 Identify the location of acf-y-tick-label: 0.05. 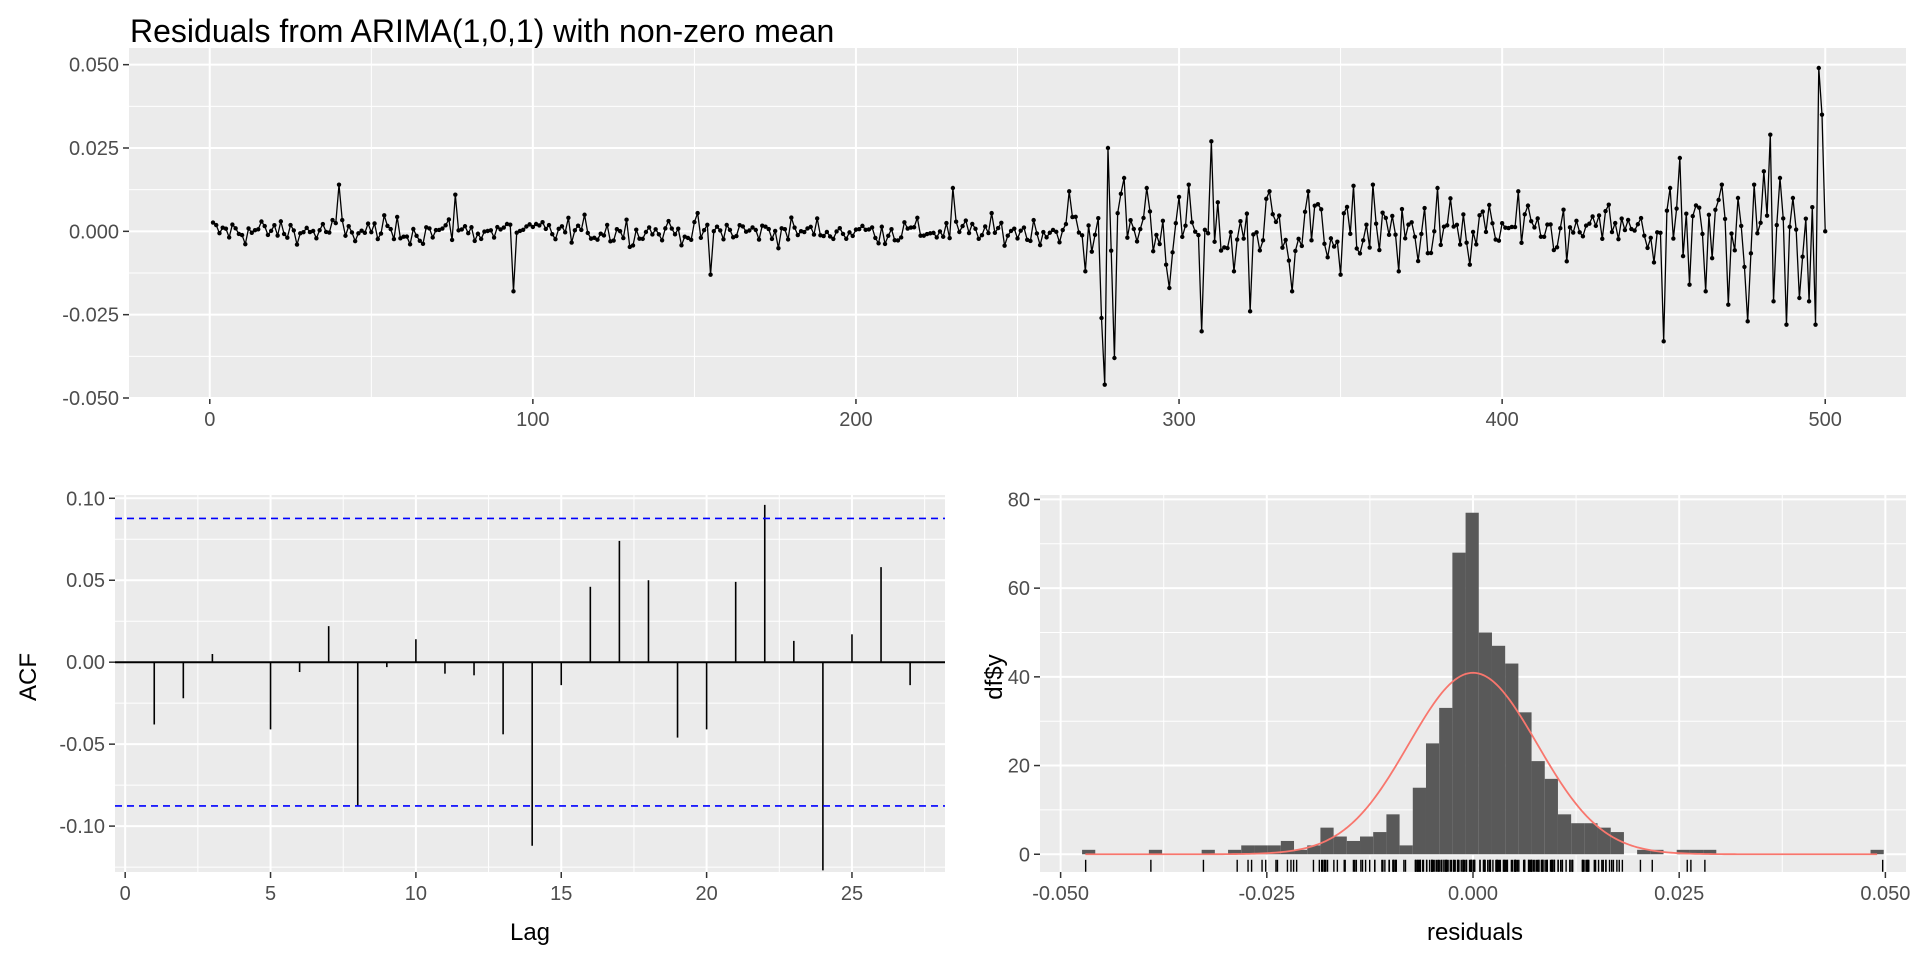
(85, 581).